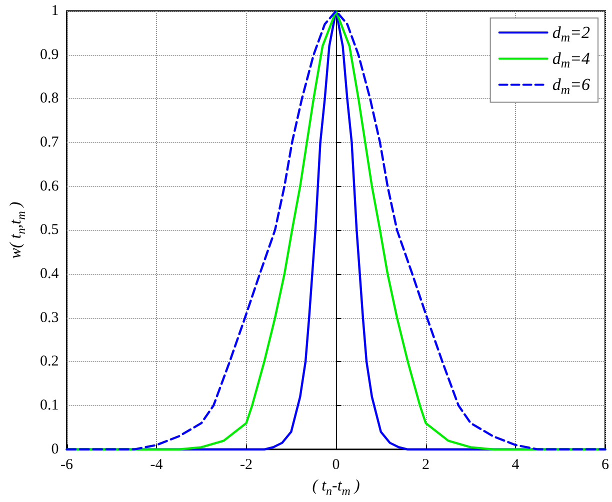 This screenshot has height=502, width=612. What do you see at coordinates (49, 318) in the screenshot?
I see `y-tick-label: 0.3` at bounding box center [49, 318].